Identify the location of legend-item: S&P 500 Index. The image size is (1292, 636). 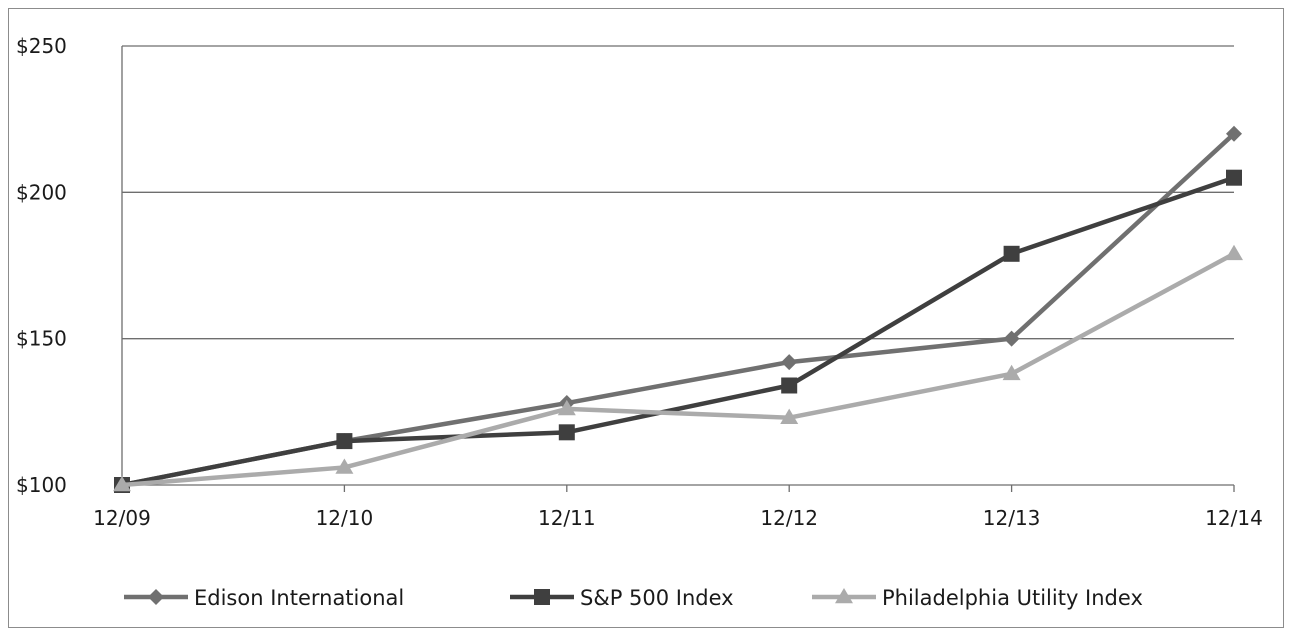
(622, 598).